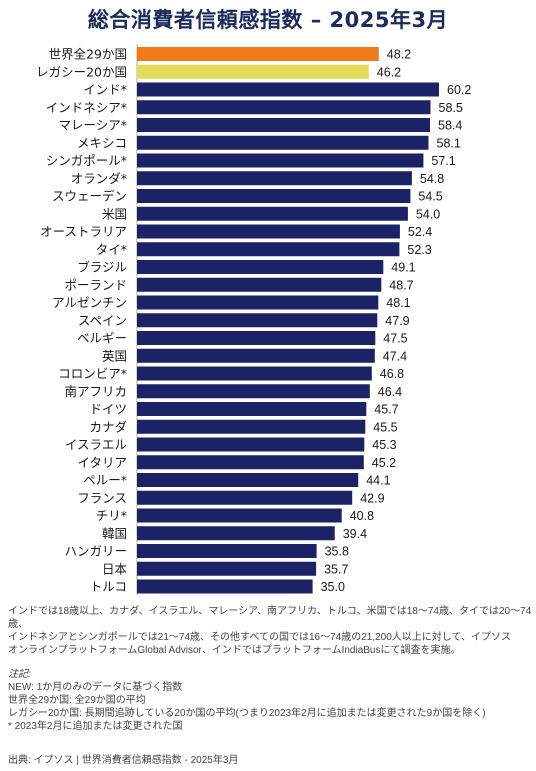 The image size is (536, 771). What do you see at coordinates (123, 760) in the screenshot?
I see `source-line: 出典: イプソス | 世界消費者信頼感指数 - 2025年3月` at bounding box center [123, 760].